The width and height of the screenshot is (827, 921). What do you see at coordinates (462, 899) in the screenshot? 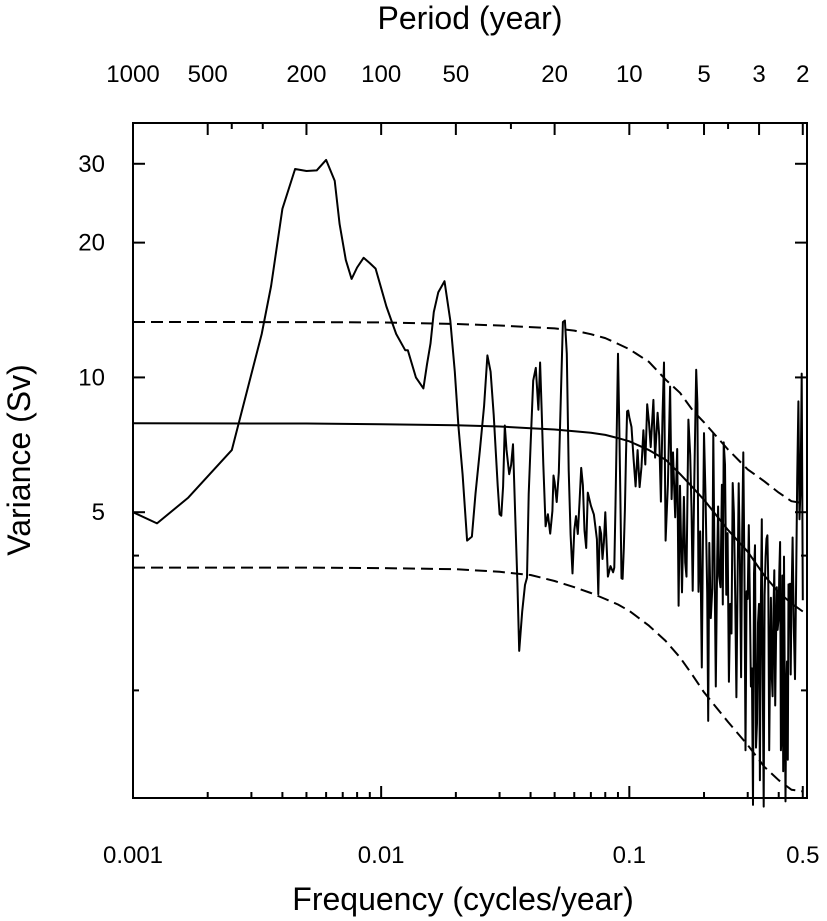
I see `x-axis-title: Frequency (cycles/year)` at bounding box center [462, 899].